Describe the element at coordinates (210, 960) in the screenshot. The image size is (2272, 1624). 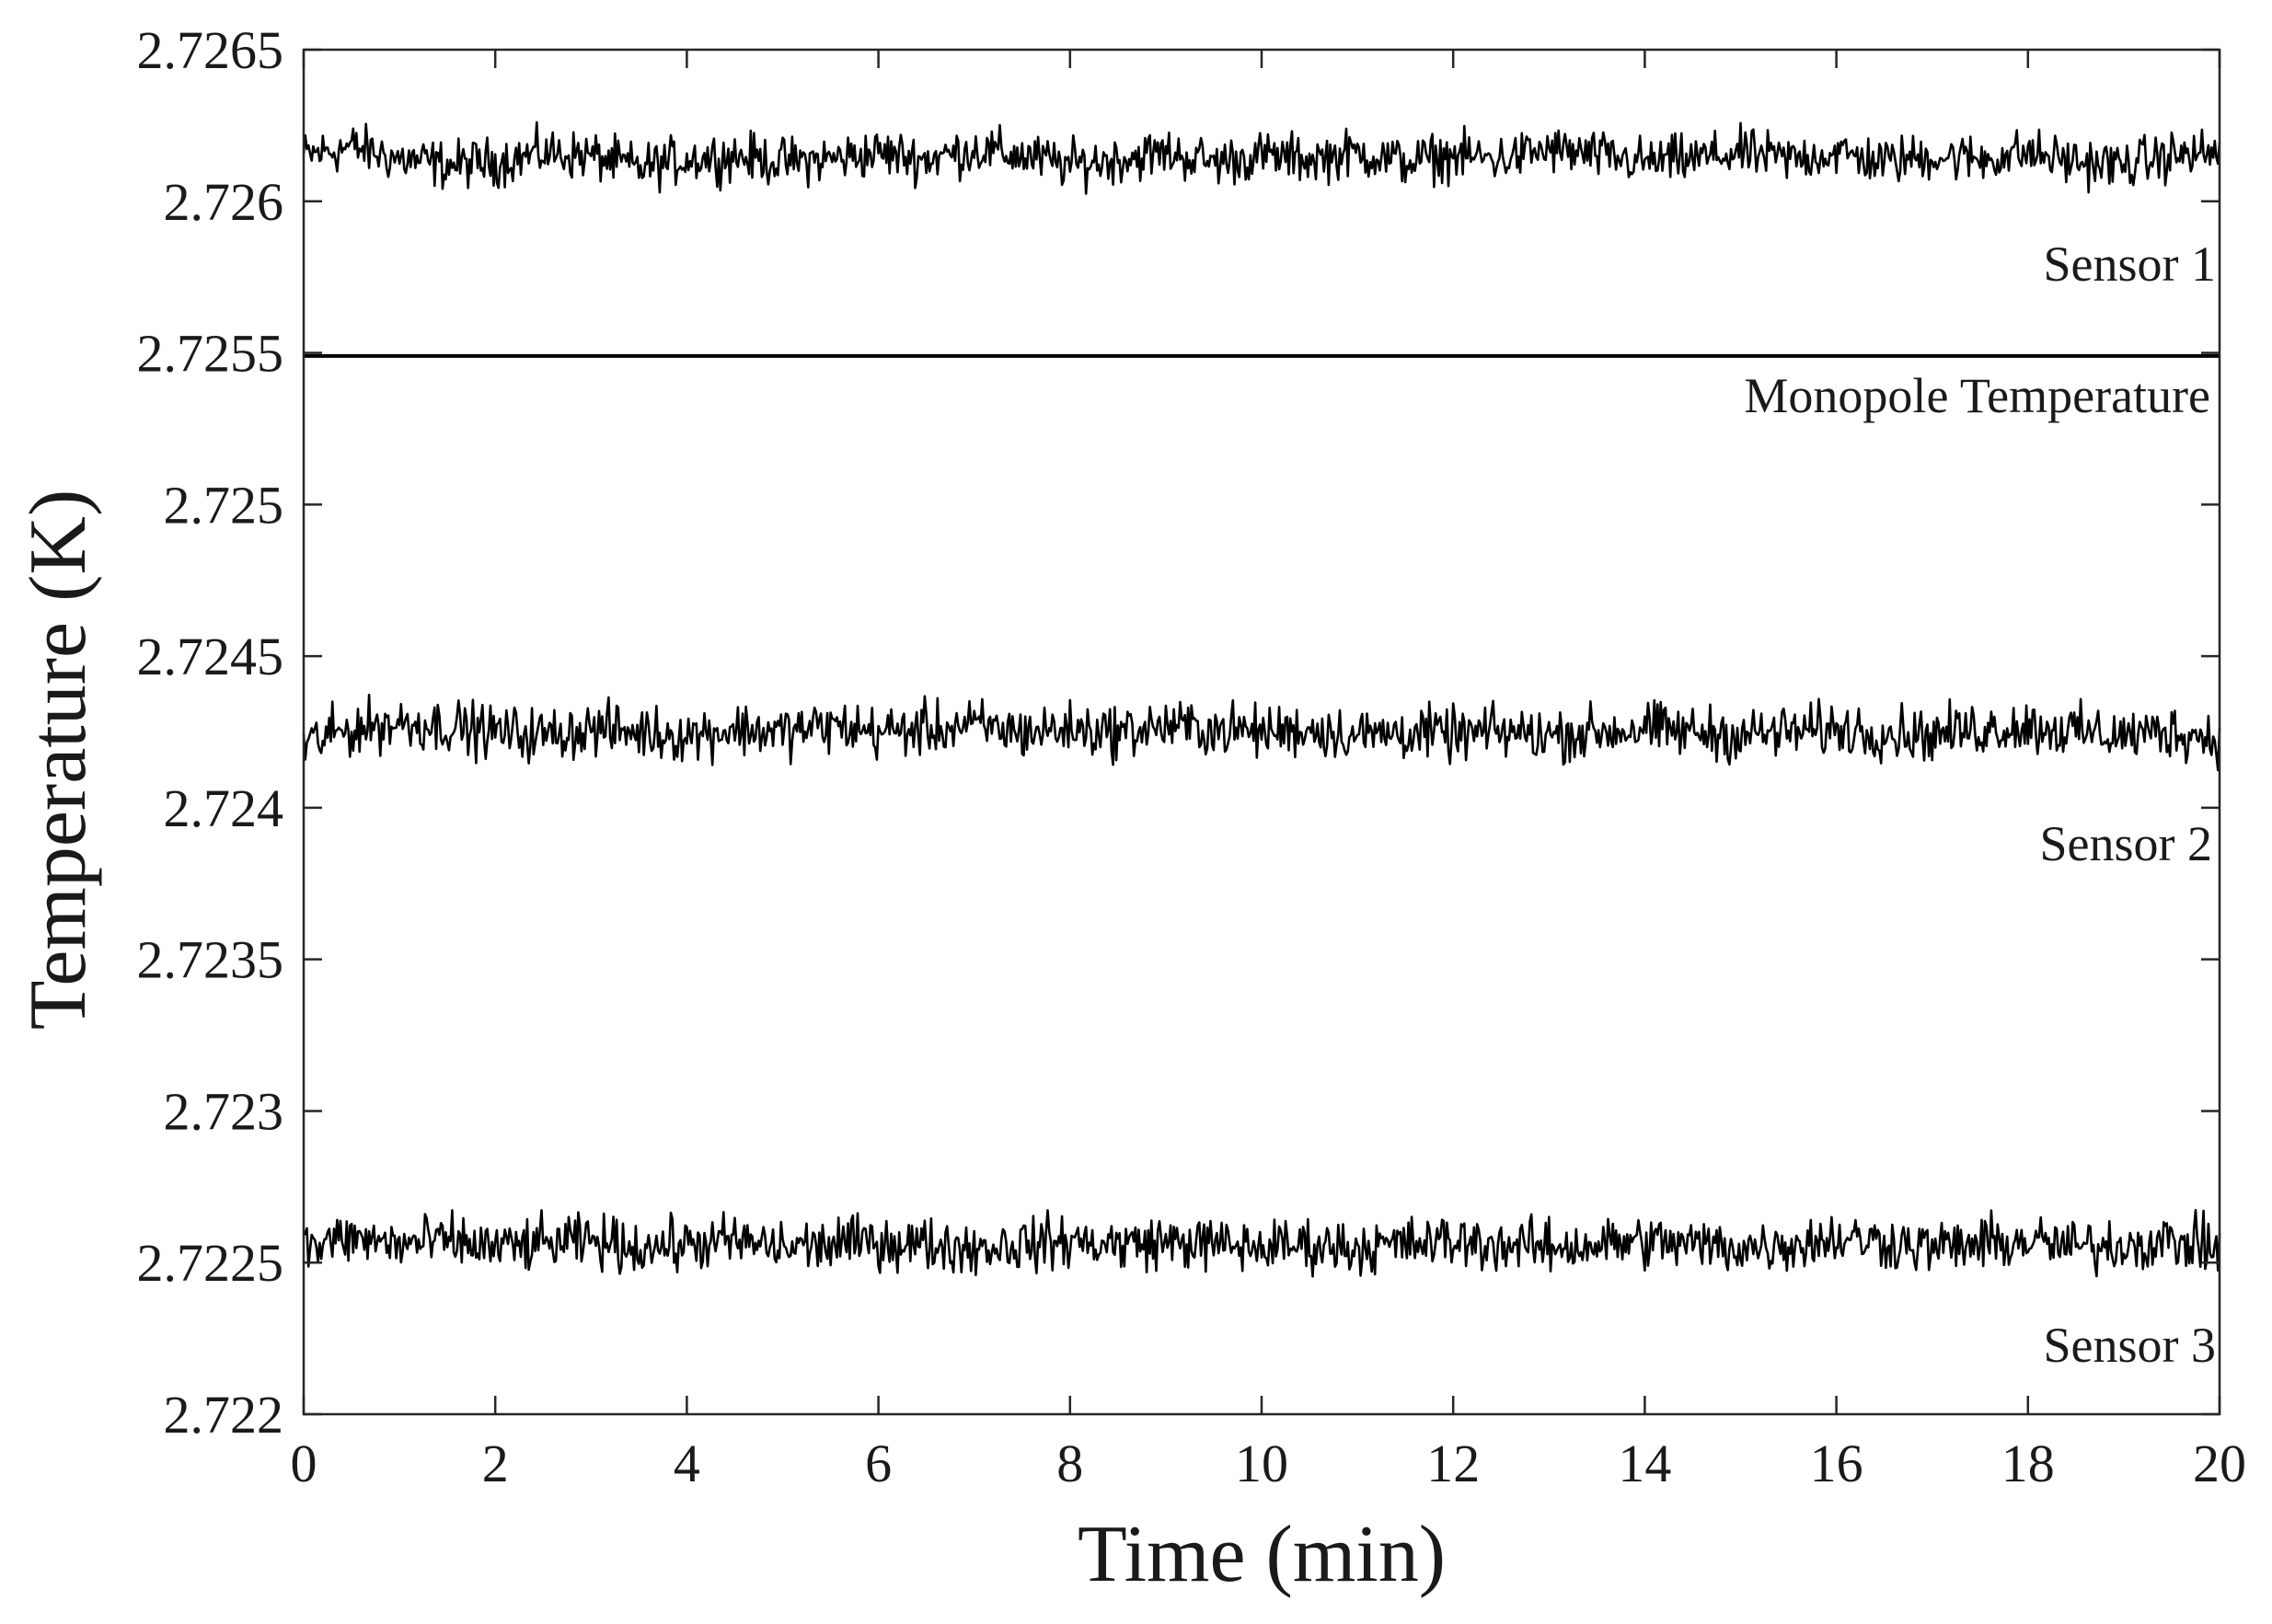
I see `y-tick-label: 2.7235` at that location.